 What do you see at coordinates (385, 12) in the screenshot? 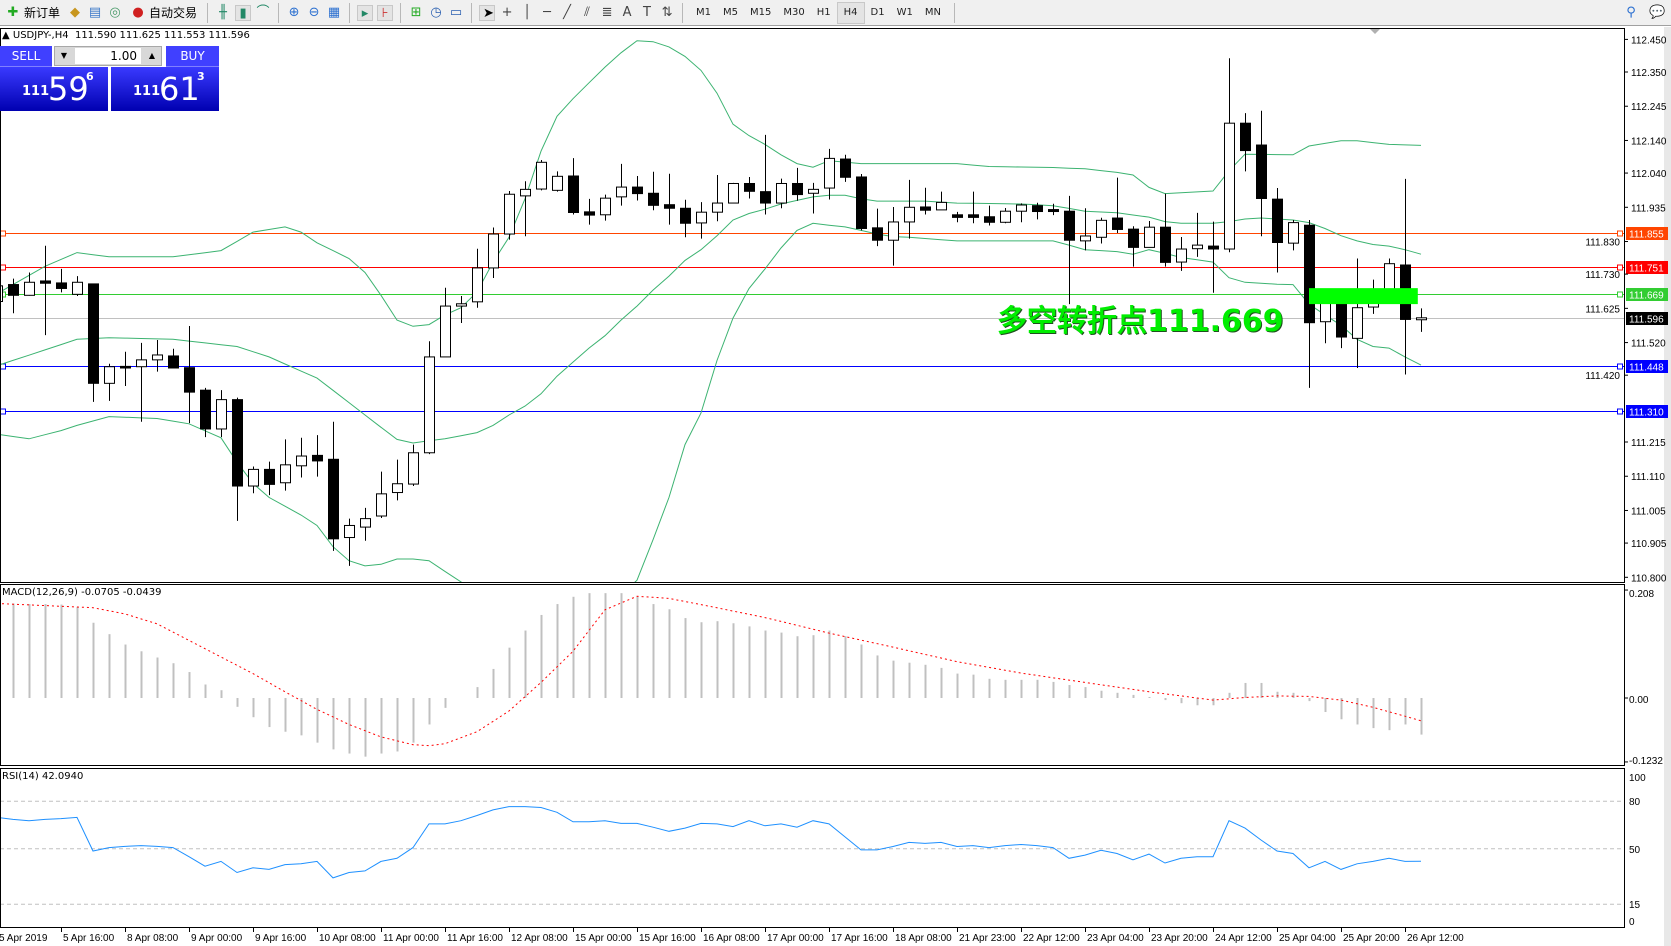
I see `chart-shift-icon: ⊦` at bounding box center [385, 12].